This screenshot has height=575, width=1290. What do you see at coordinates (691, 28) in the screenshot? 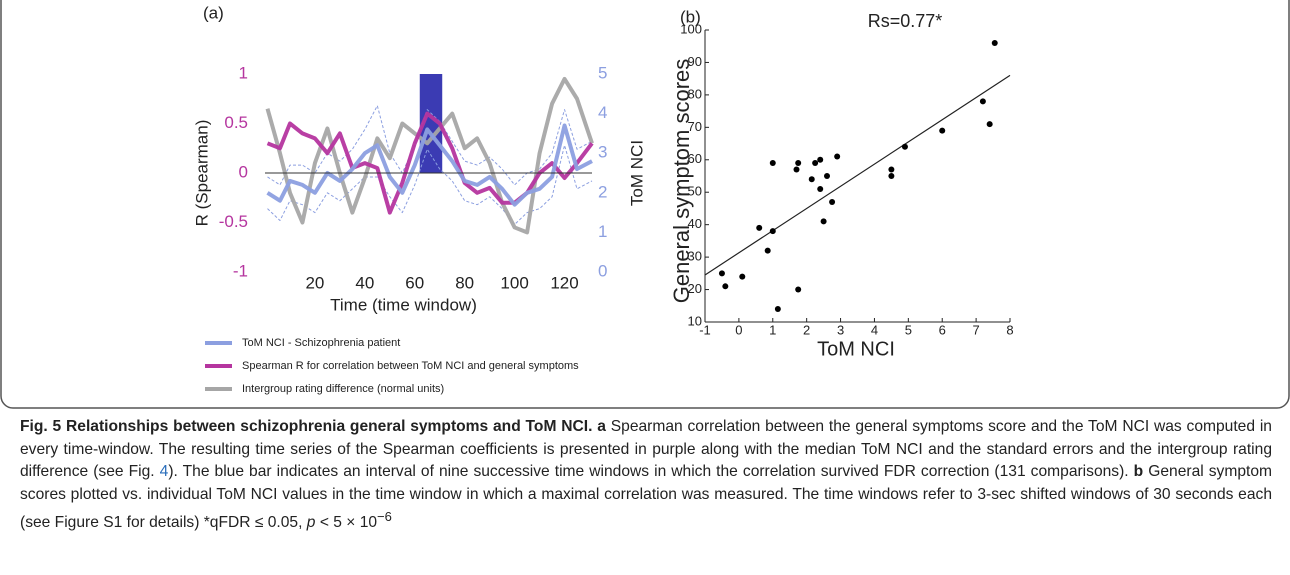
I see `y-tick-label: 100` at bounding box center [691, 28].